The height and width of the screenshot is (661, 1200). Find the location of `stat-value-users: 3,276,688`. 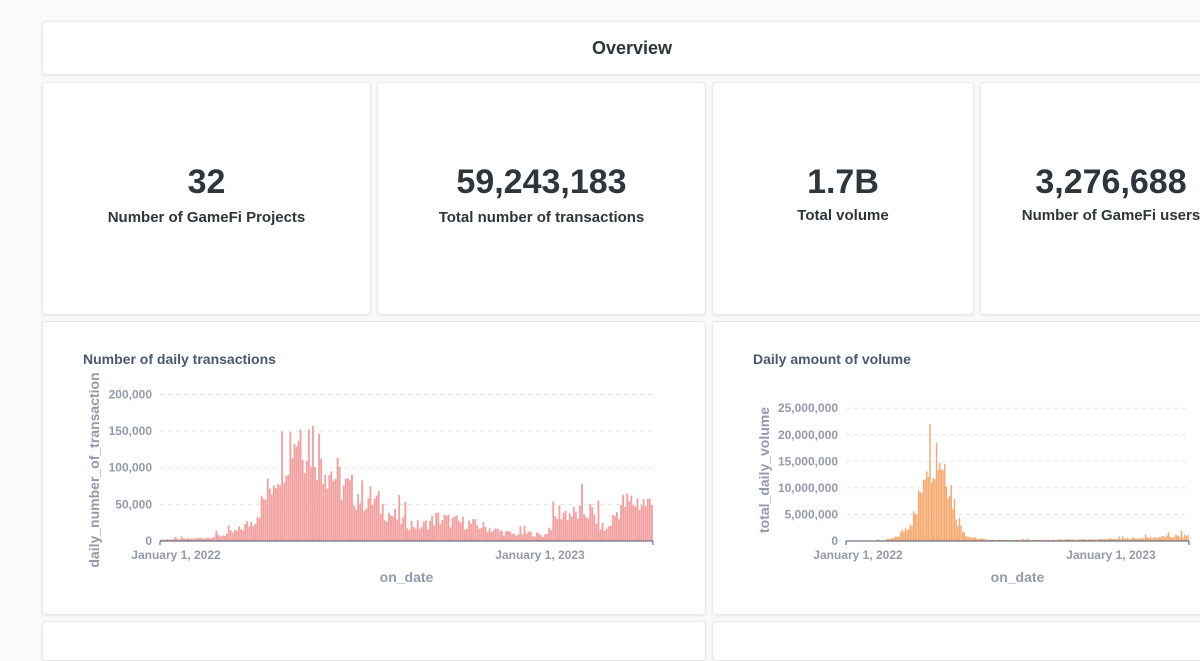

stat-value-users: 3,276,688 is located at coordinates (1090, 182).